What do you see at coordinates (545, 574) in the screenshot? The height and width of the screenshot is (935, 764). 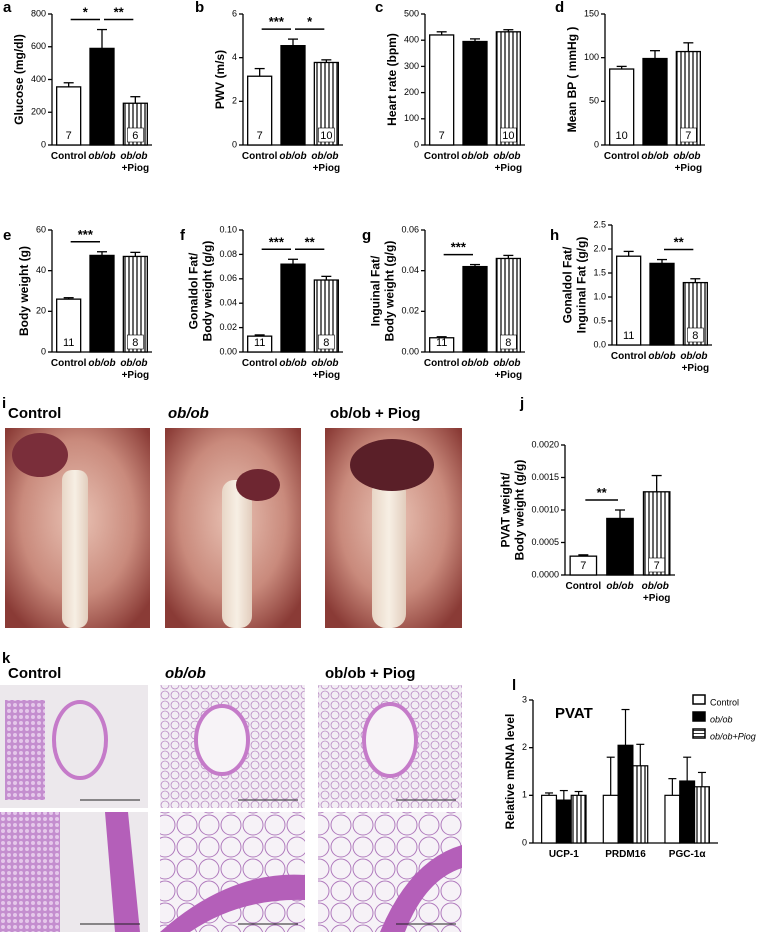 I see `y-tick-label: 0.0000` at bounding box center [545, 574].